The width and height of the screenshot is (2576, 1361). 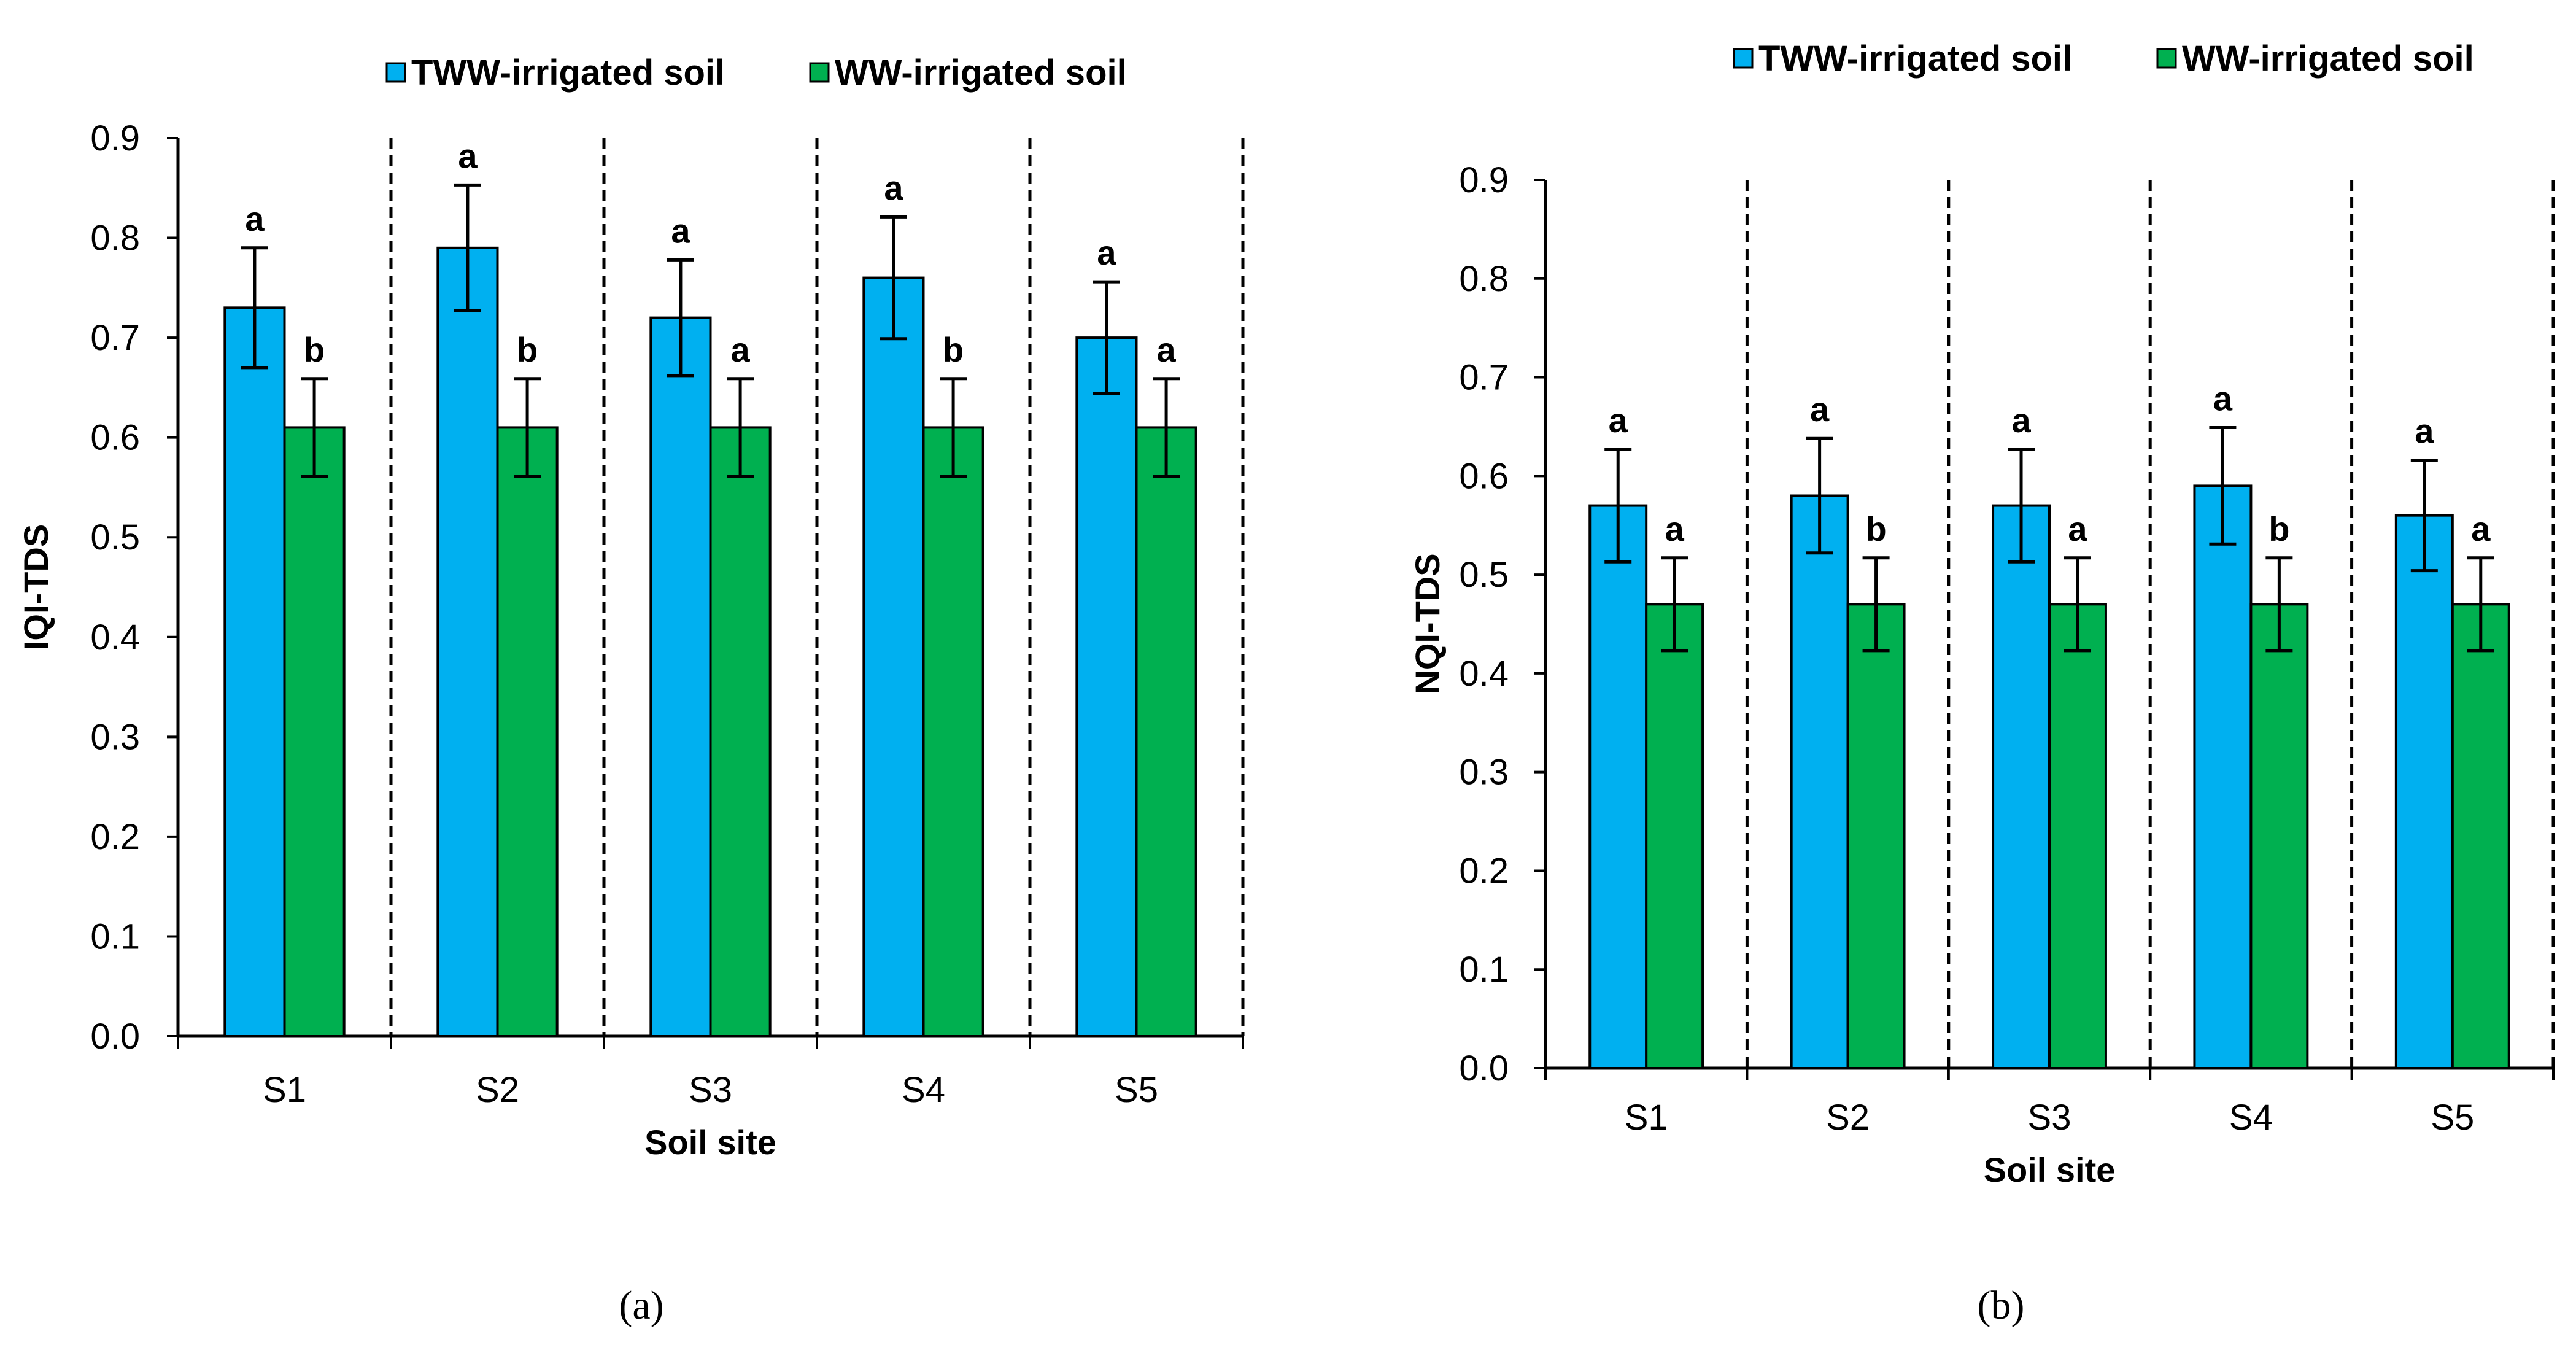 I want to click on y-axis-title: NQI-TDS, so click(x=1427, y=623).